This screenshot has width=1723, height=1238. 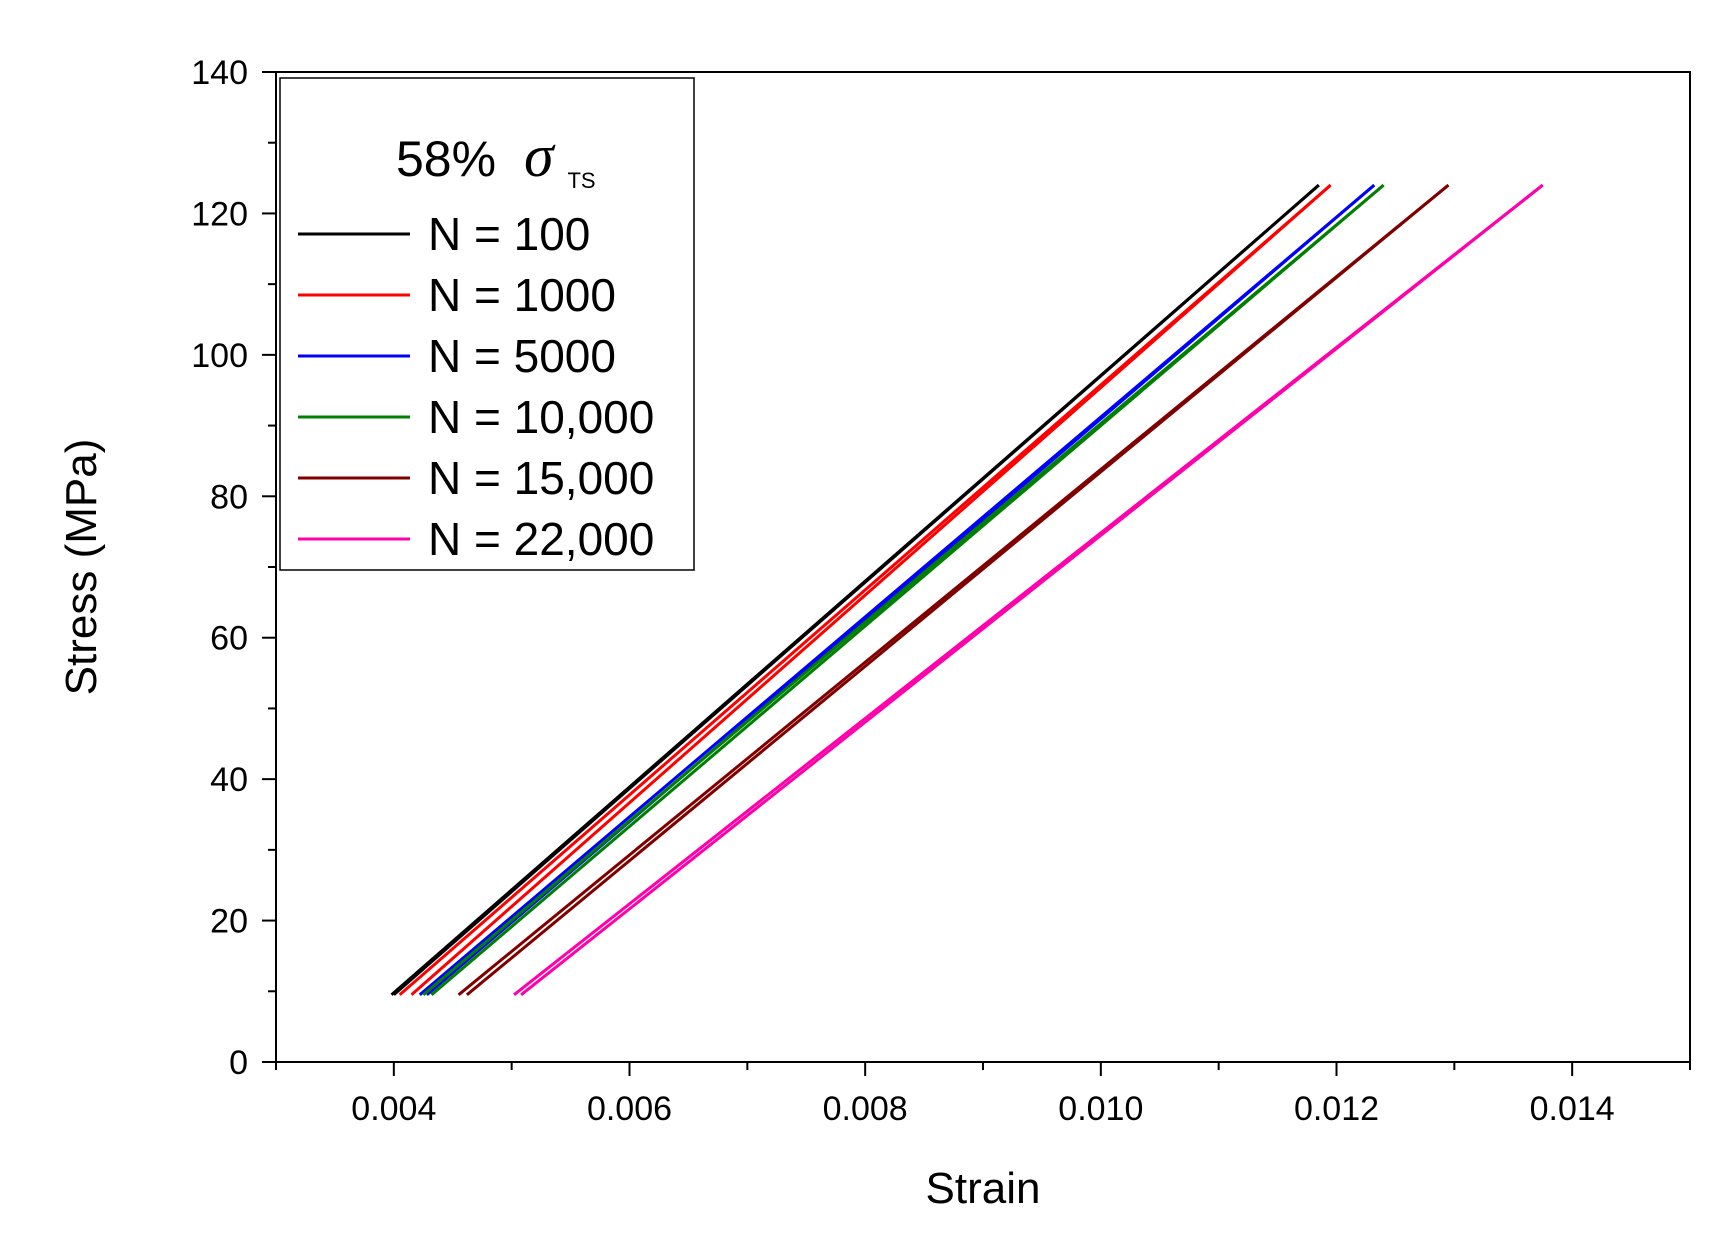 I want to click on legend-label: N = 10,000, so click(x=541, y=417).